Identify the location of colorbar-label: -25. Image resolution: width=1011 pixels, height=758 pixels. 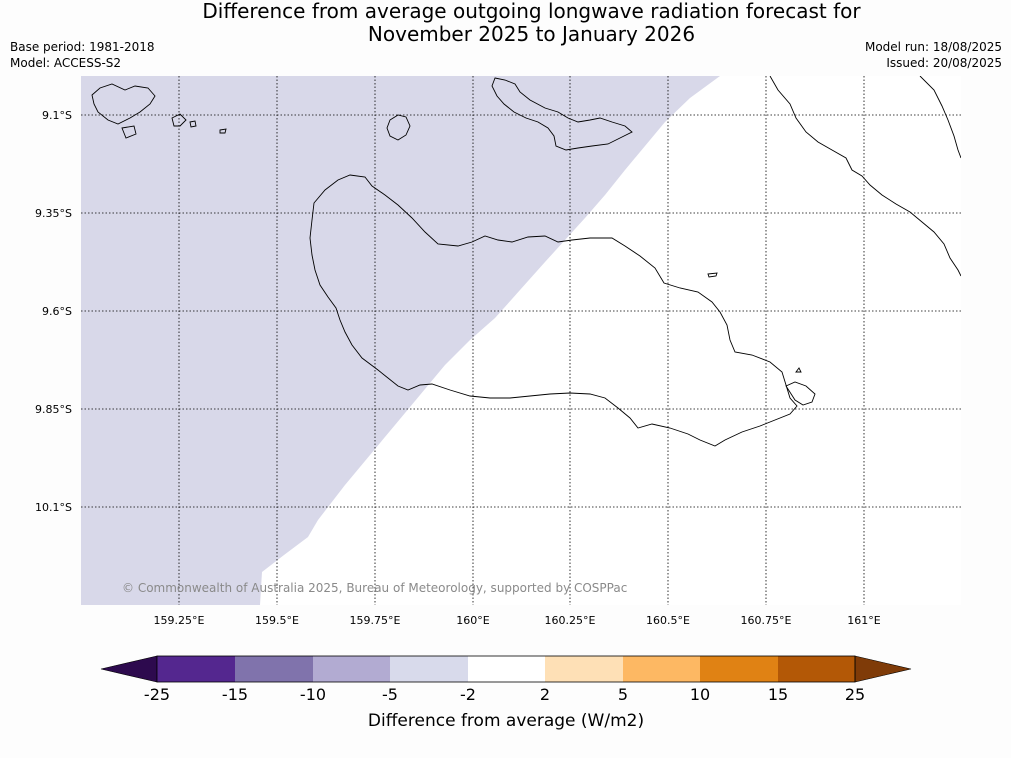
(157, 694).